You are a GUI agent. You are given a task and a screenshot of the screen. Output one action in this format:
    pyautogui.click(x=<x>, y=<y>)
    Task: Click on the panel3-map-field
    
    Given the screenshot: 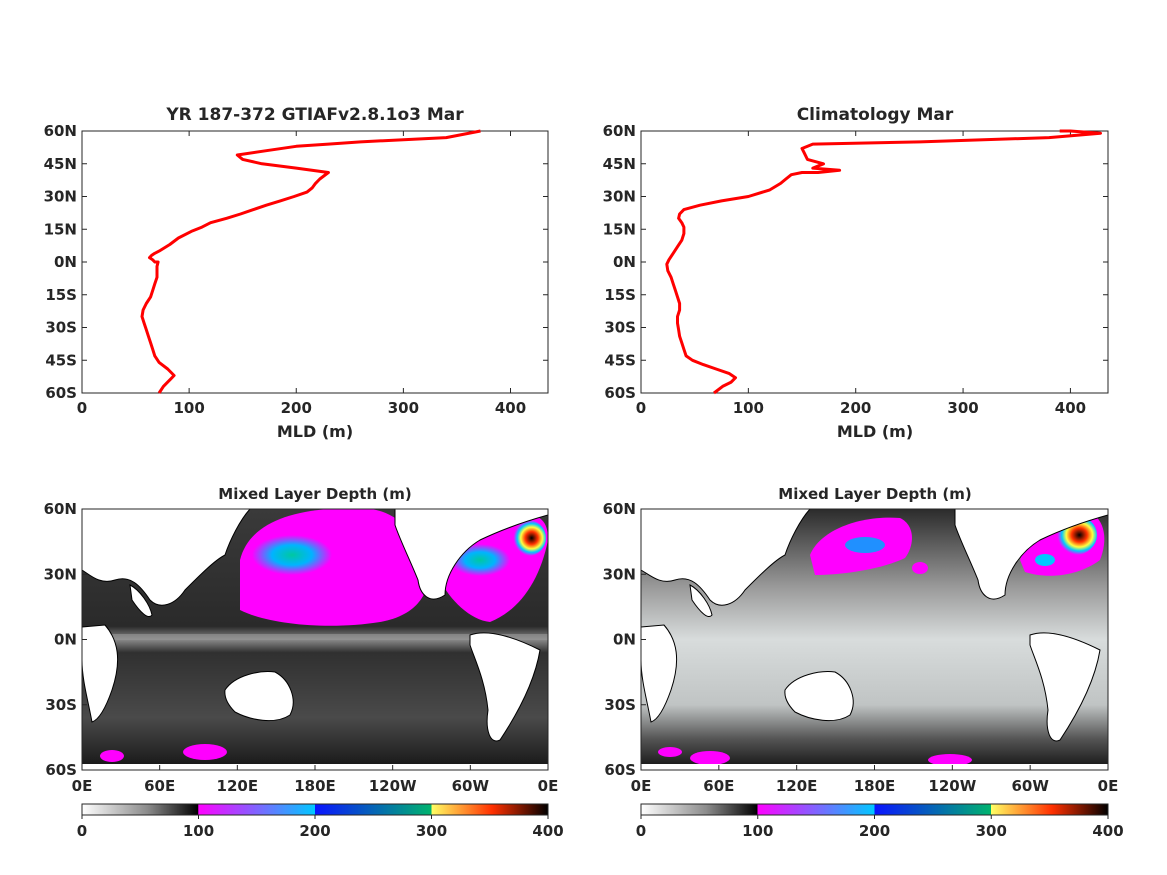 What is the action you would take?
    pyautogui.click(x=315, y=639)
    